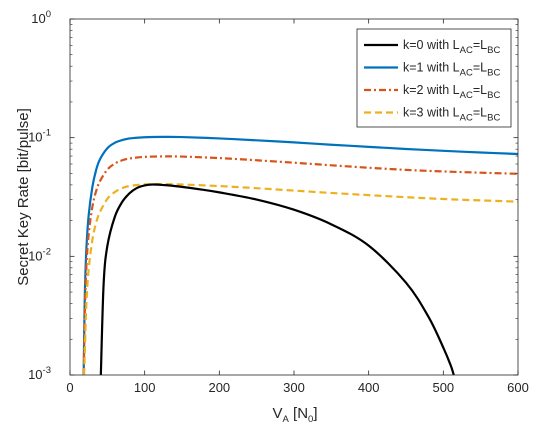 The image size is (541, 442). I want to click on legend-label-k2: k=2 with LAC=LBC, so click(451, 92).